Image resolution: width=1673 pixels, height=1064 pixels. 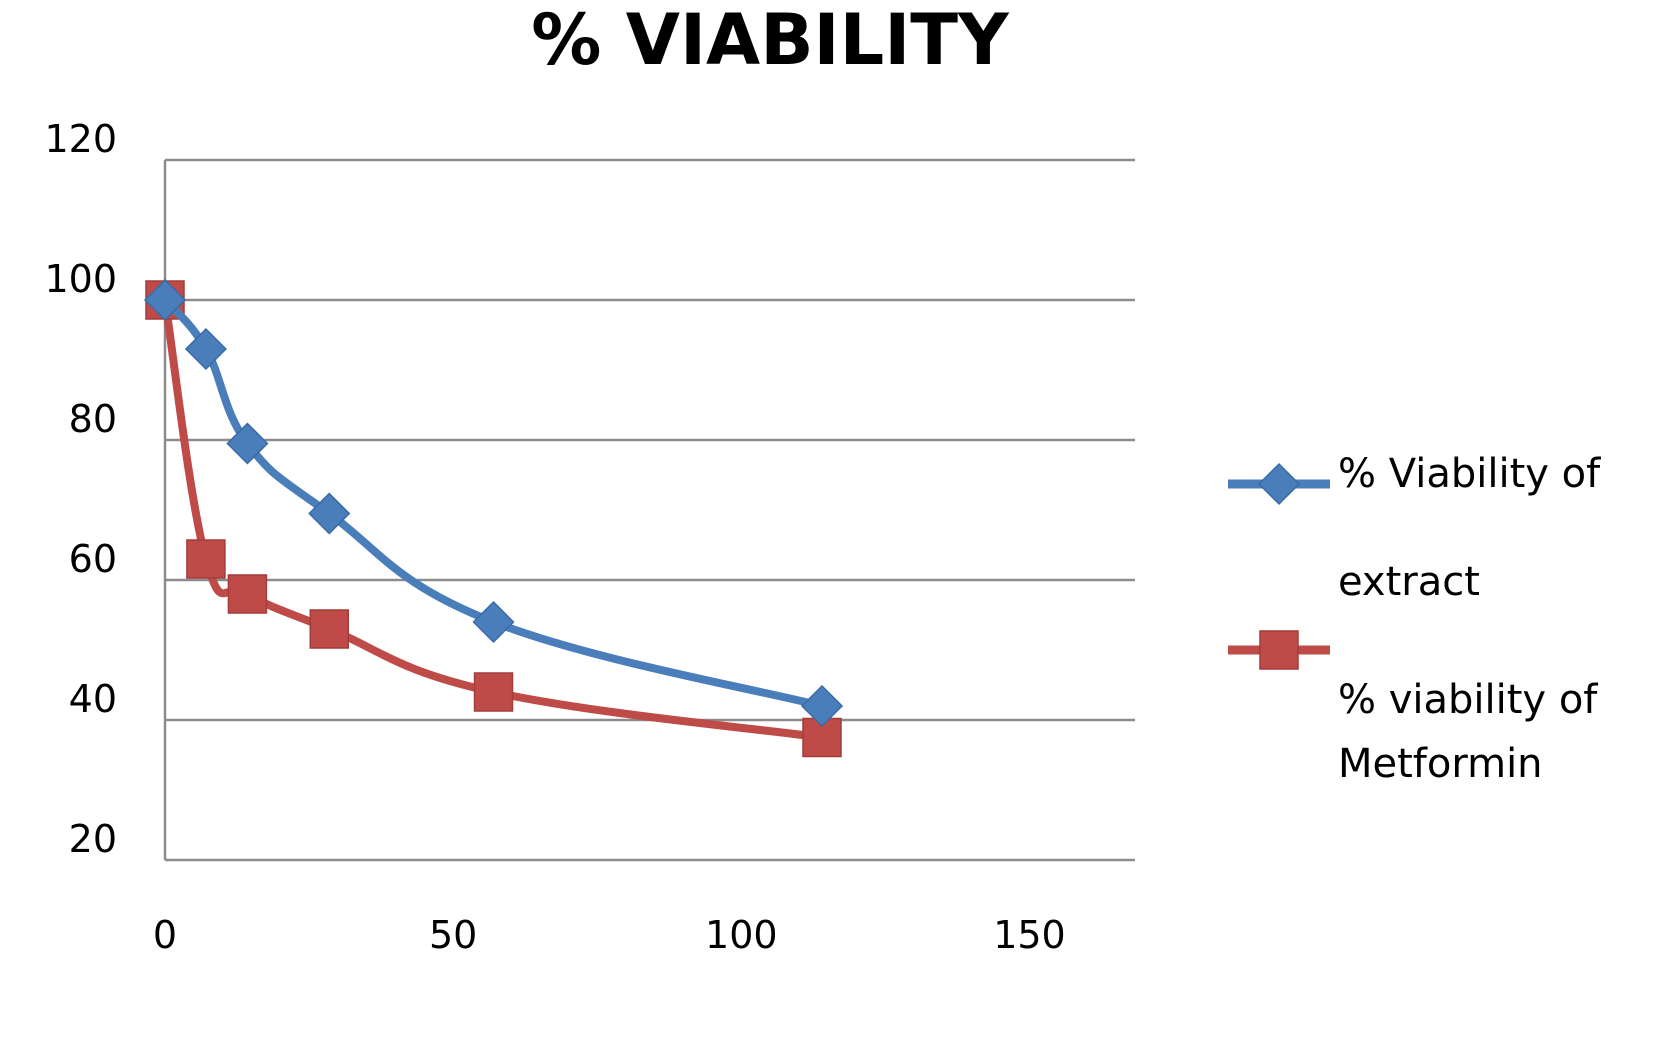 What do you see at coordinates (1279, 566) in the screenshot?
I see `legend-marks` at bounding box center [1279, 566].